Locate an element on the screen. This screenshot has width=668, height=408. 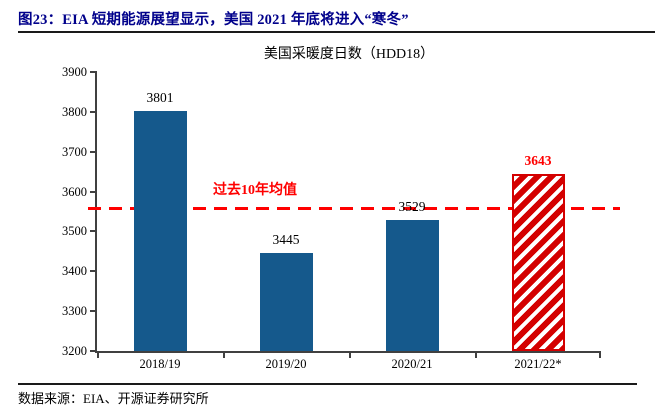
figure-title: 图23：EIA 短期能源展望显示，美国 2021 年底将进入“寒冬” is located at coordinates (213, 20).